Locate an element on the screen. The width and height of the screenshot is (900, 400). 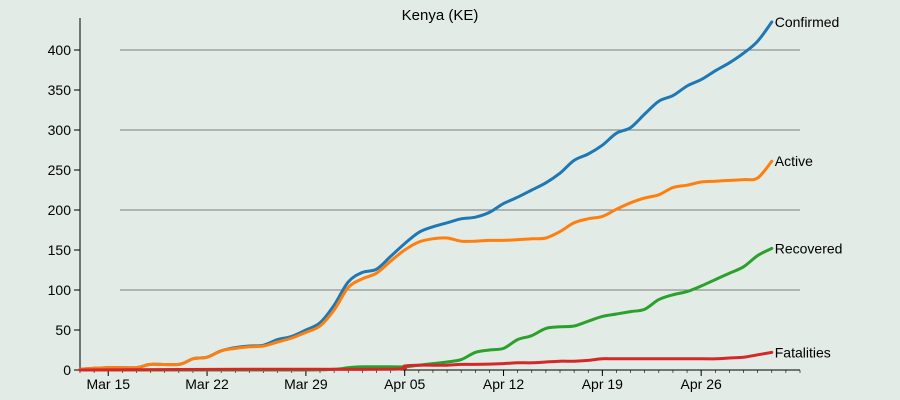
y-tick-label: 0 is located at coordinates (67, 370).